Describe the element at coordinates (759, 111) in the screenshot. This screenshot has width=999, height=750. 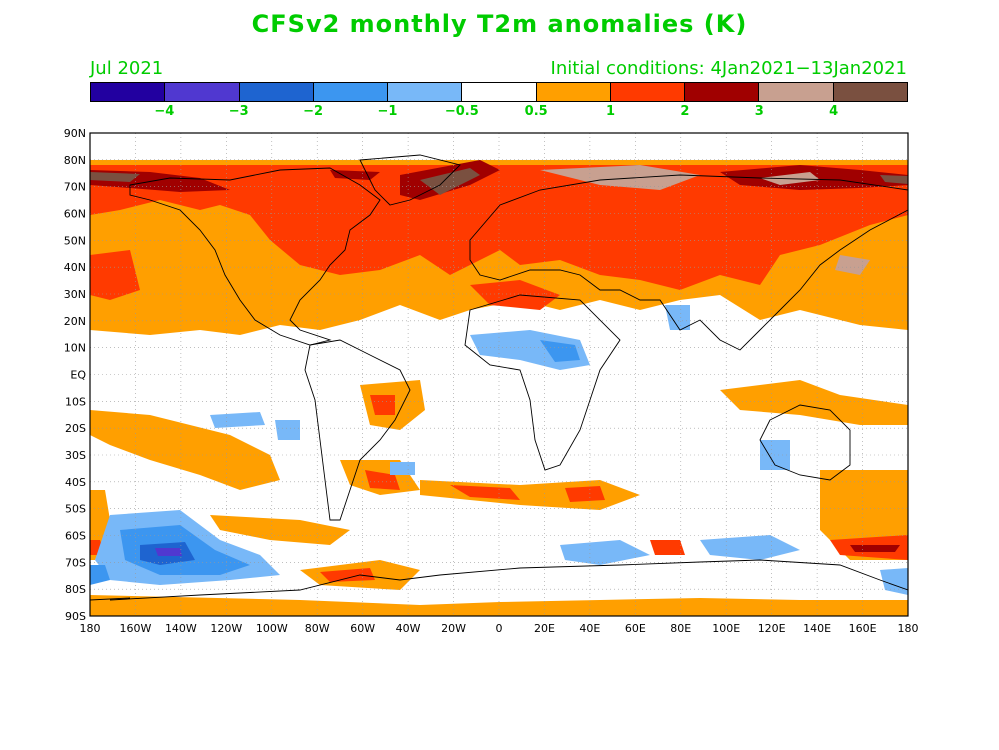
I see `color-bar-tick-label: 3` at that location.